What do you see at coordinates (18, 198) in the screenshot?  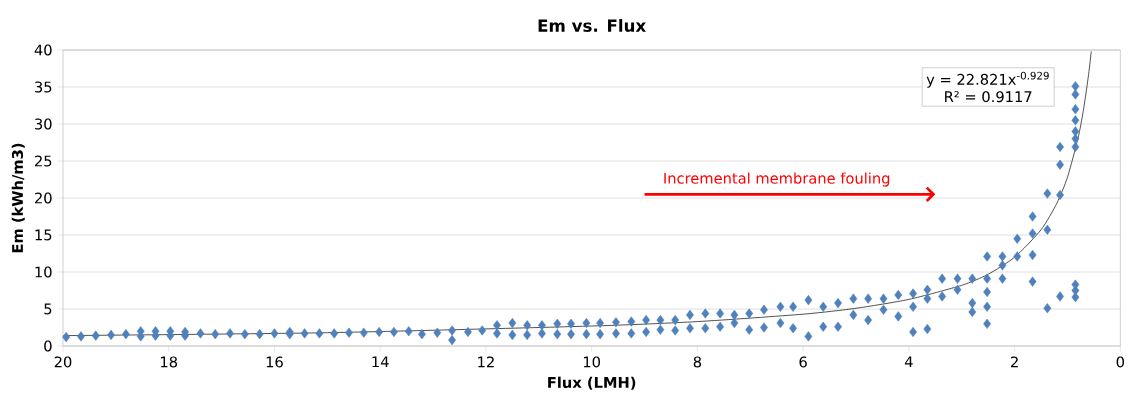 I see `y-axis-title: Em (kWh/m3)` at bounding box center [18, 198].